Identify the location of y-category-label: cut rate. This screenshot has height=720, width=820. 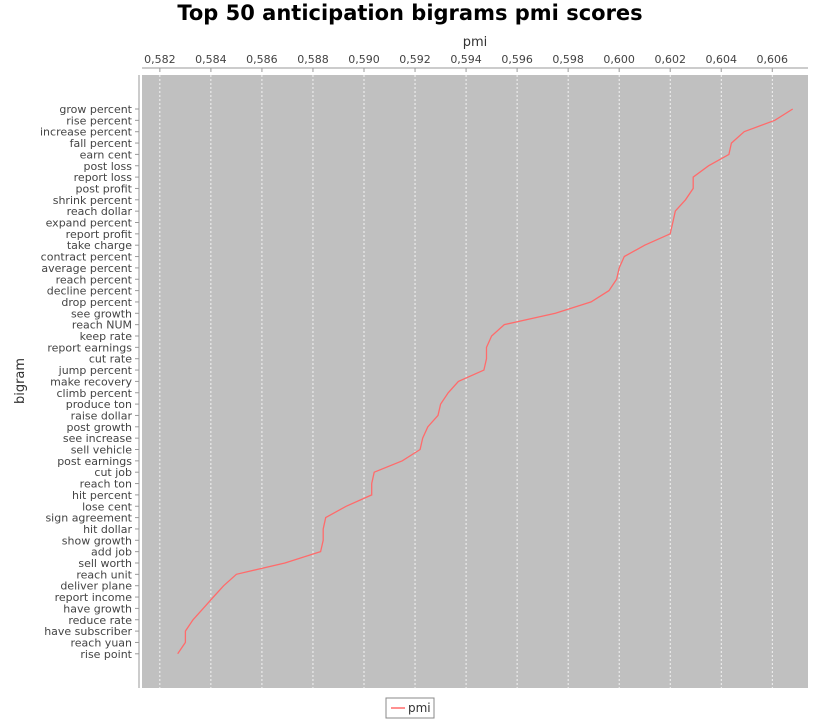
(110, 359).